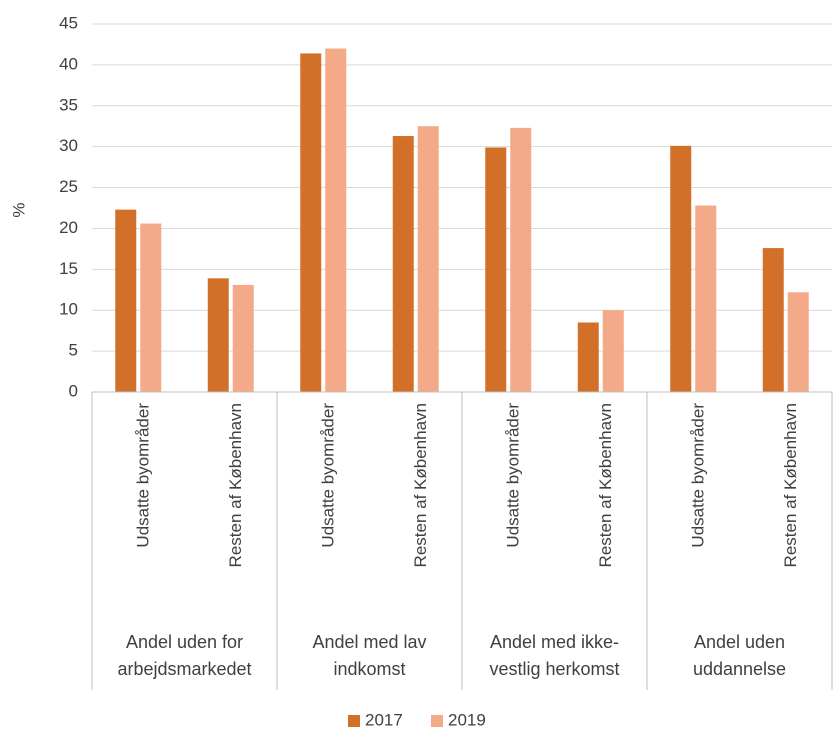  I want to click on y-tick-label: 0, so click(73, 390).